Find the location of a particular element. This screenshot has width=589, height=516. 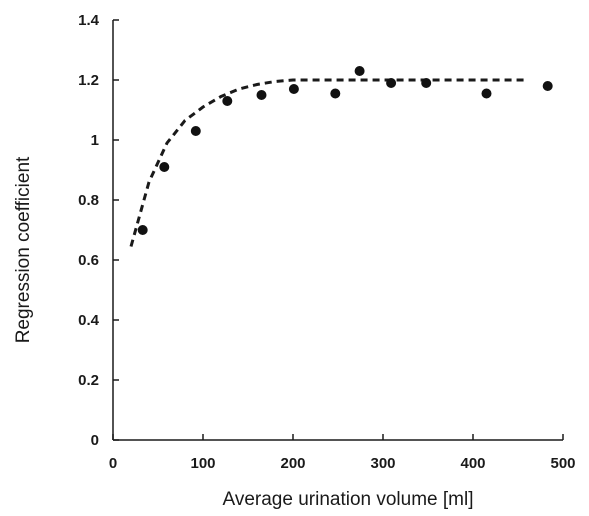

y-tick-label: 1.4 is located at coordinates (89, 20).